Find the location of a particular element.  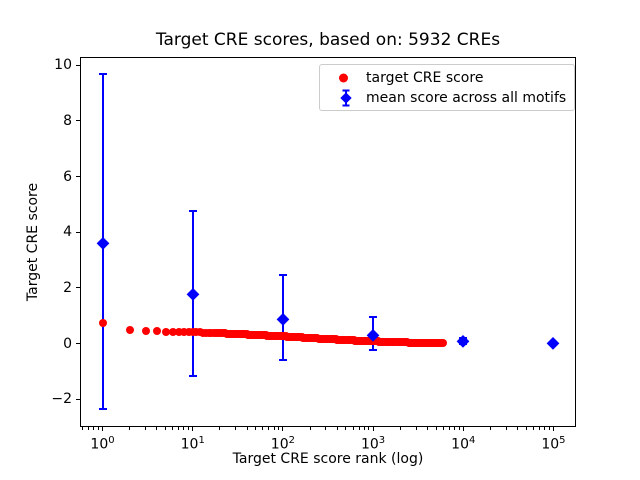

x-tick-label: 104 is located at coordinates (463, 444).